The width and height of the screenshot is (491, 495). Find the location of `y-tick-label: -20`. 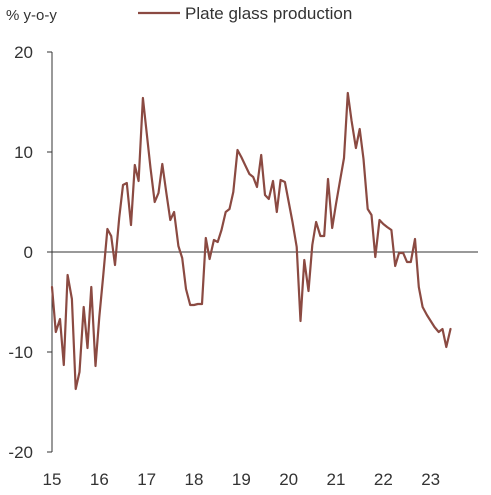

y-tick-label: -20 is located at coordinates (20, 452).